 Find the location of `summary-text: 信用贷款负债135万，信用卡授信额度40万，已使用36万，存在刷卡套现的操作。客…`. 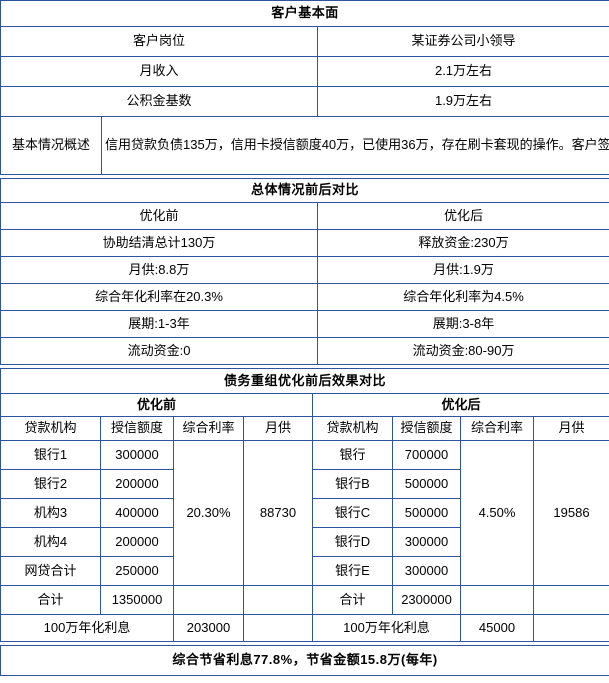

summary-text: 信用贷款负债135万，信用卡授信额度40万，已使用36万，存在刷卡套现的操作。客… is located at coordinates (354, 145).